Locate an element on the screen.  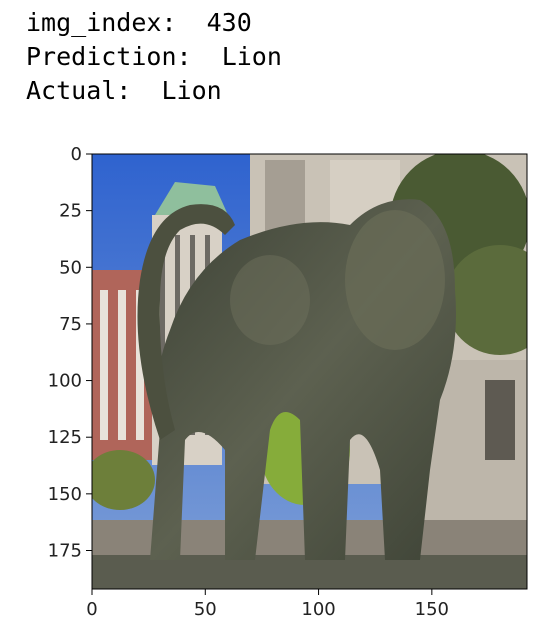
actual-value: Lion is located at coordinates (191, 90).